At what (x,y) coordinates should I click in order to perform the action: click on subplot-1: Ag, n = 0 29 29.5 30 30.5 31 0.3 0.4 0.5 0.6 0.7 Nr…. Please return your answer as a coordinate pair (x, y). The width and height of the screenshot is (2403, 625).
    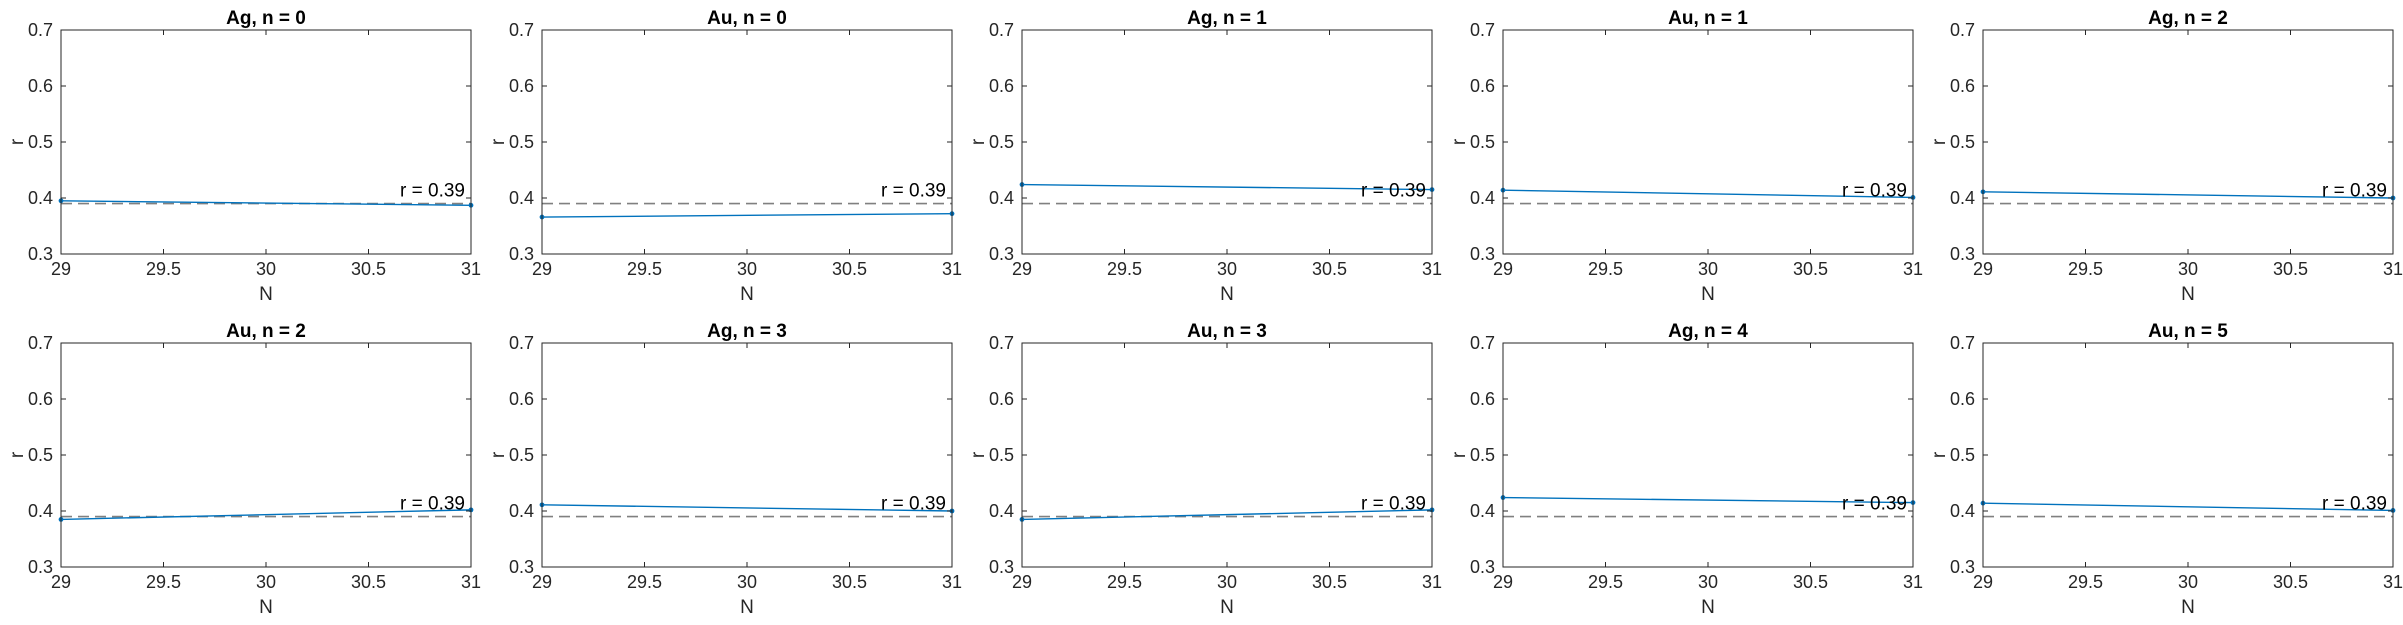
    Looking at the image, I should click on (244, 156).